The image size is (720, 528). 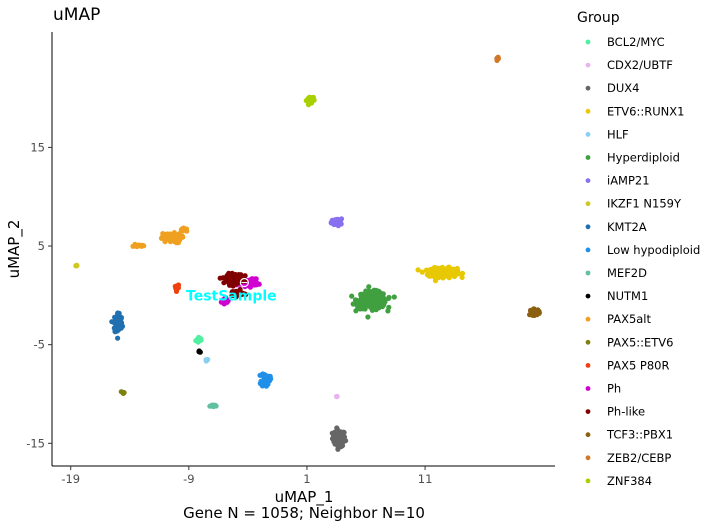 I want to click on y-tick-label: 15, so click(x=37, y=147).